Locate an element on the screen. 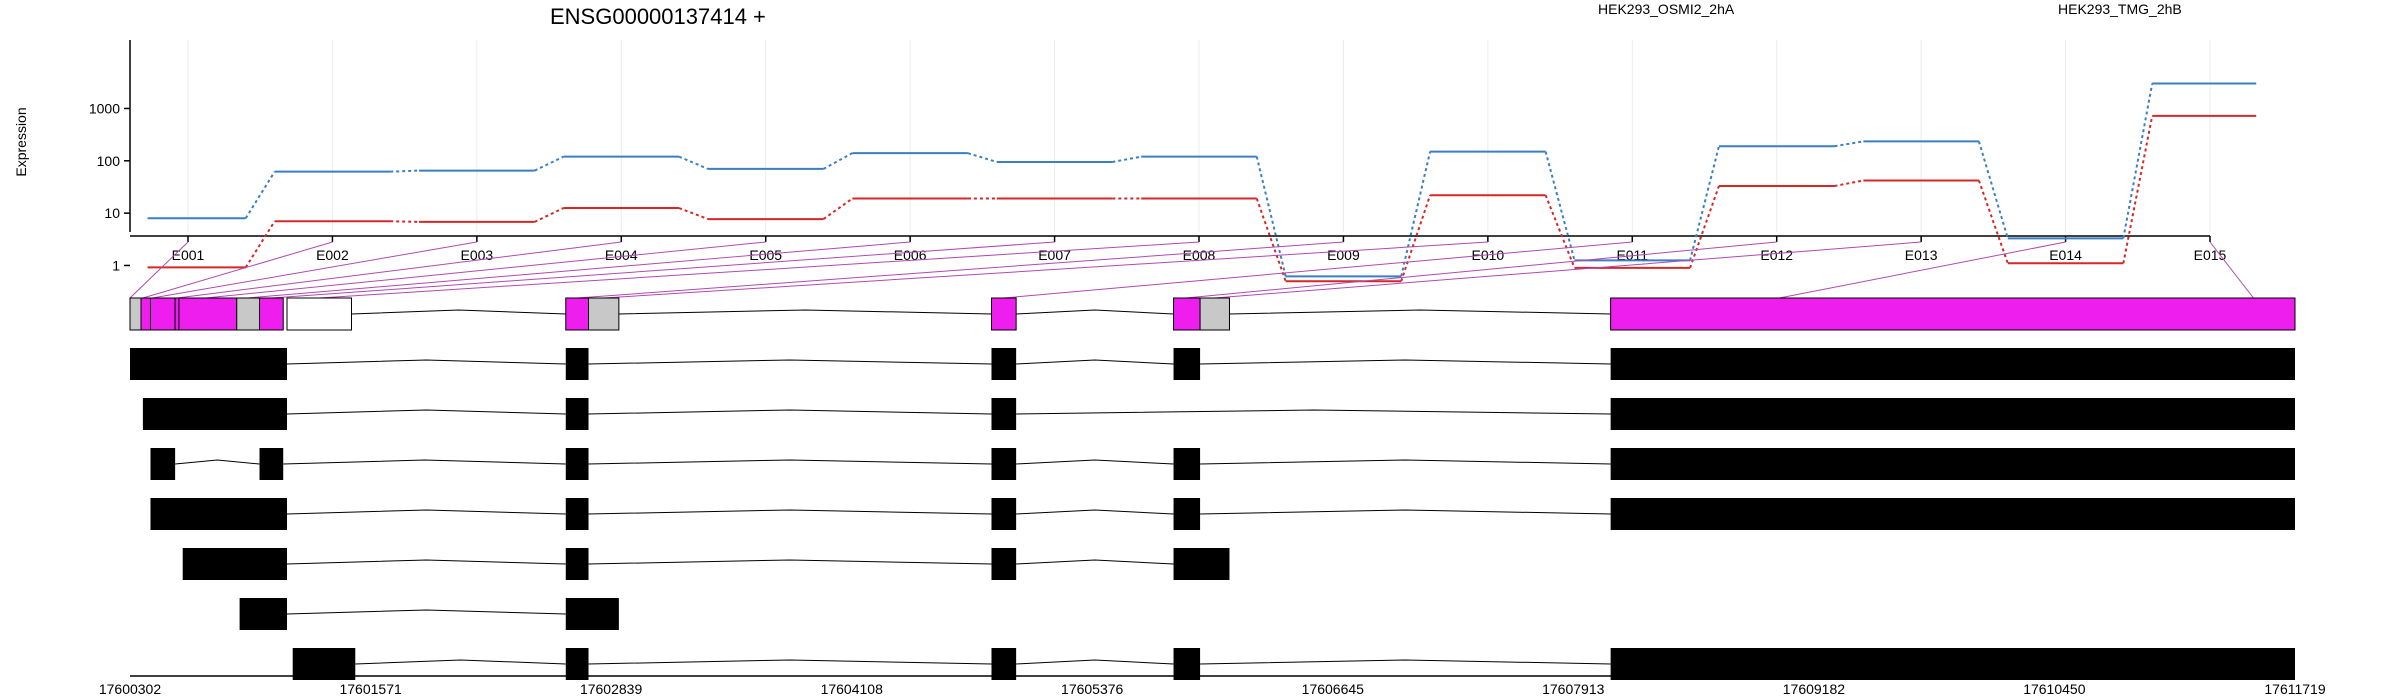  model-exon-e010 is located at coordinates (604, 314).